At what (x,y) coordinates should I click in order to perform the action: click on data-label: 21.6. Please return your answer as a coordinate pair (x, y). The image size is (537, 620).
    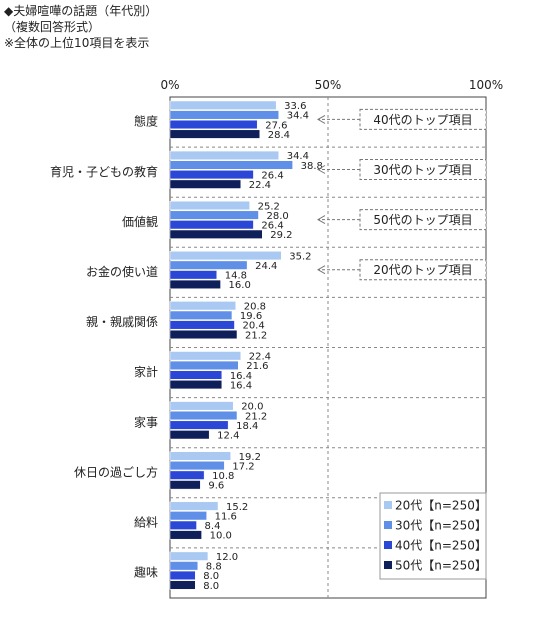
    Looking at the image, I should click on (257, 366).